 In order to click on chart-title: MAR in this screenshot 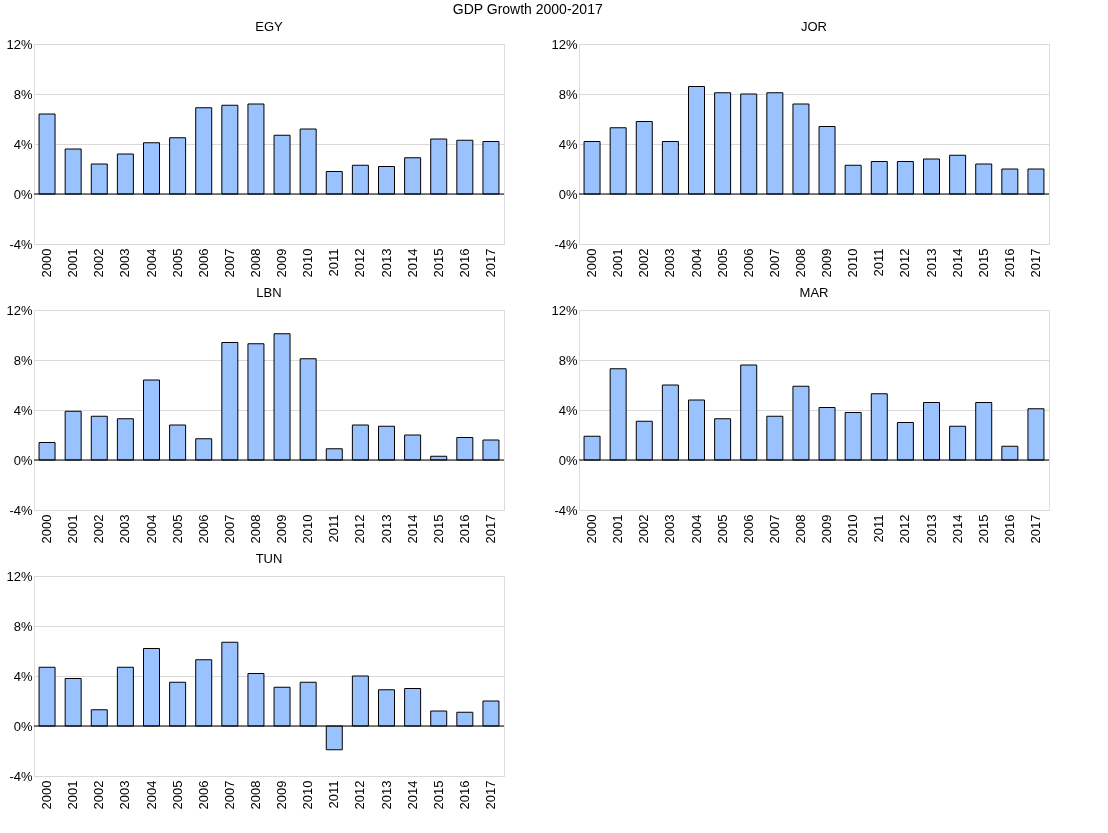, I will do `click(814, 292)`.